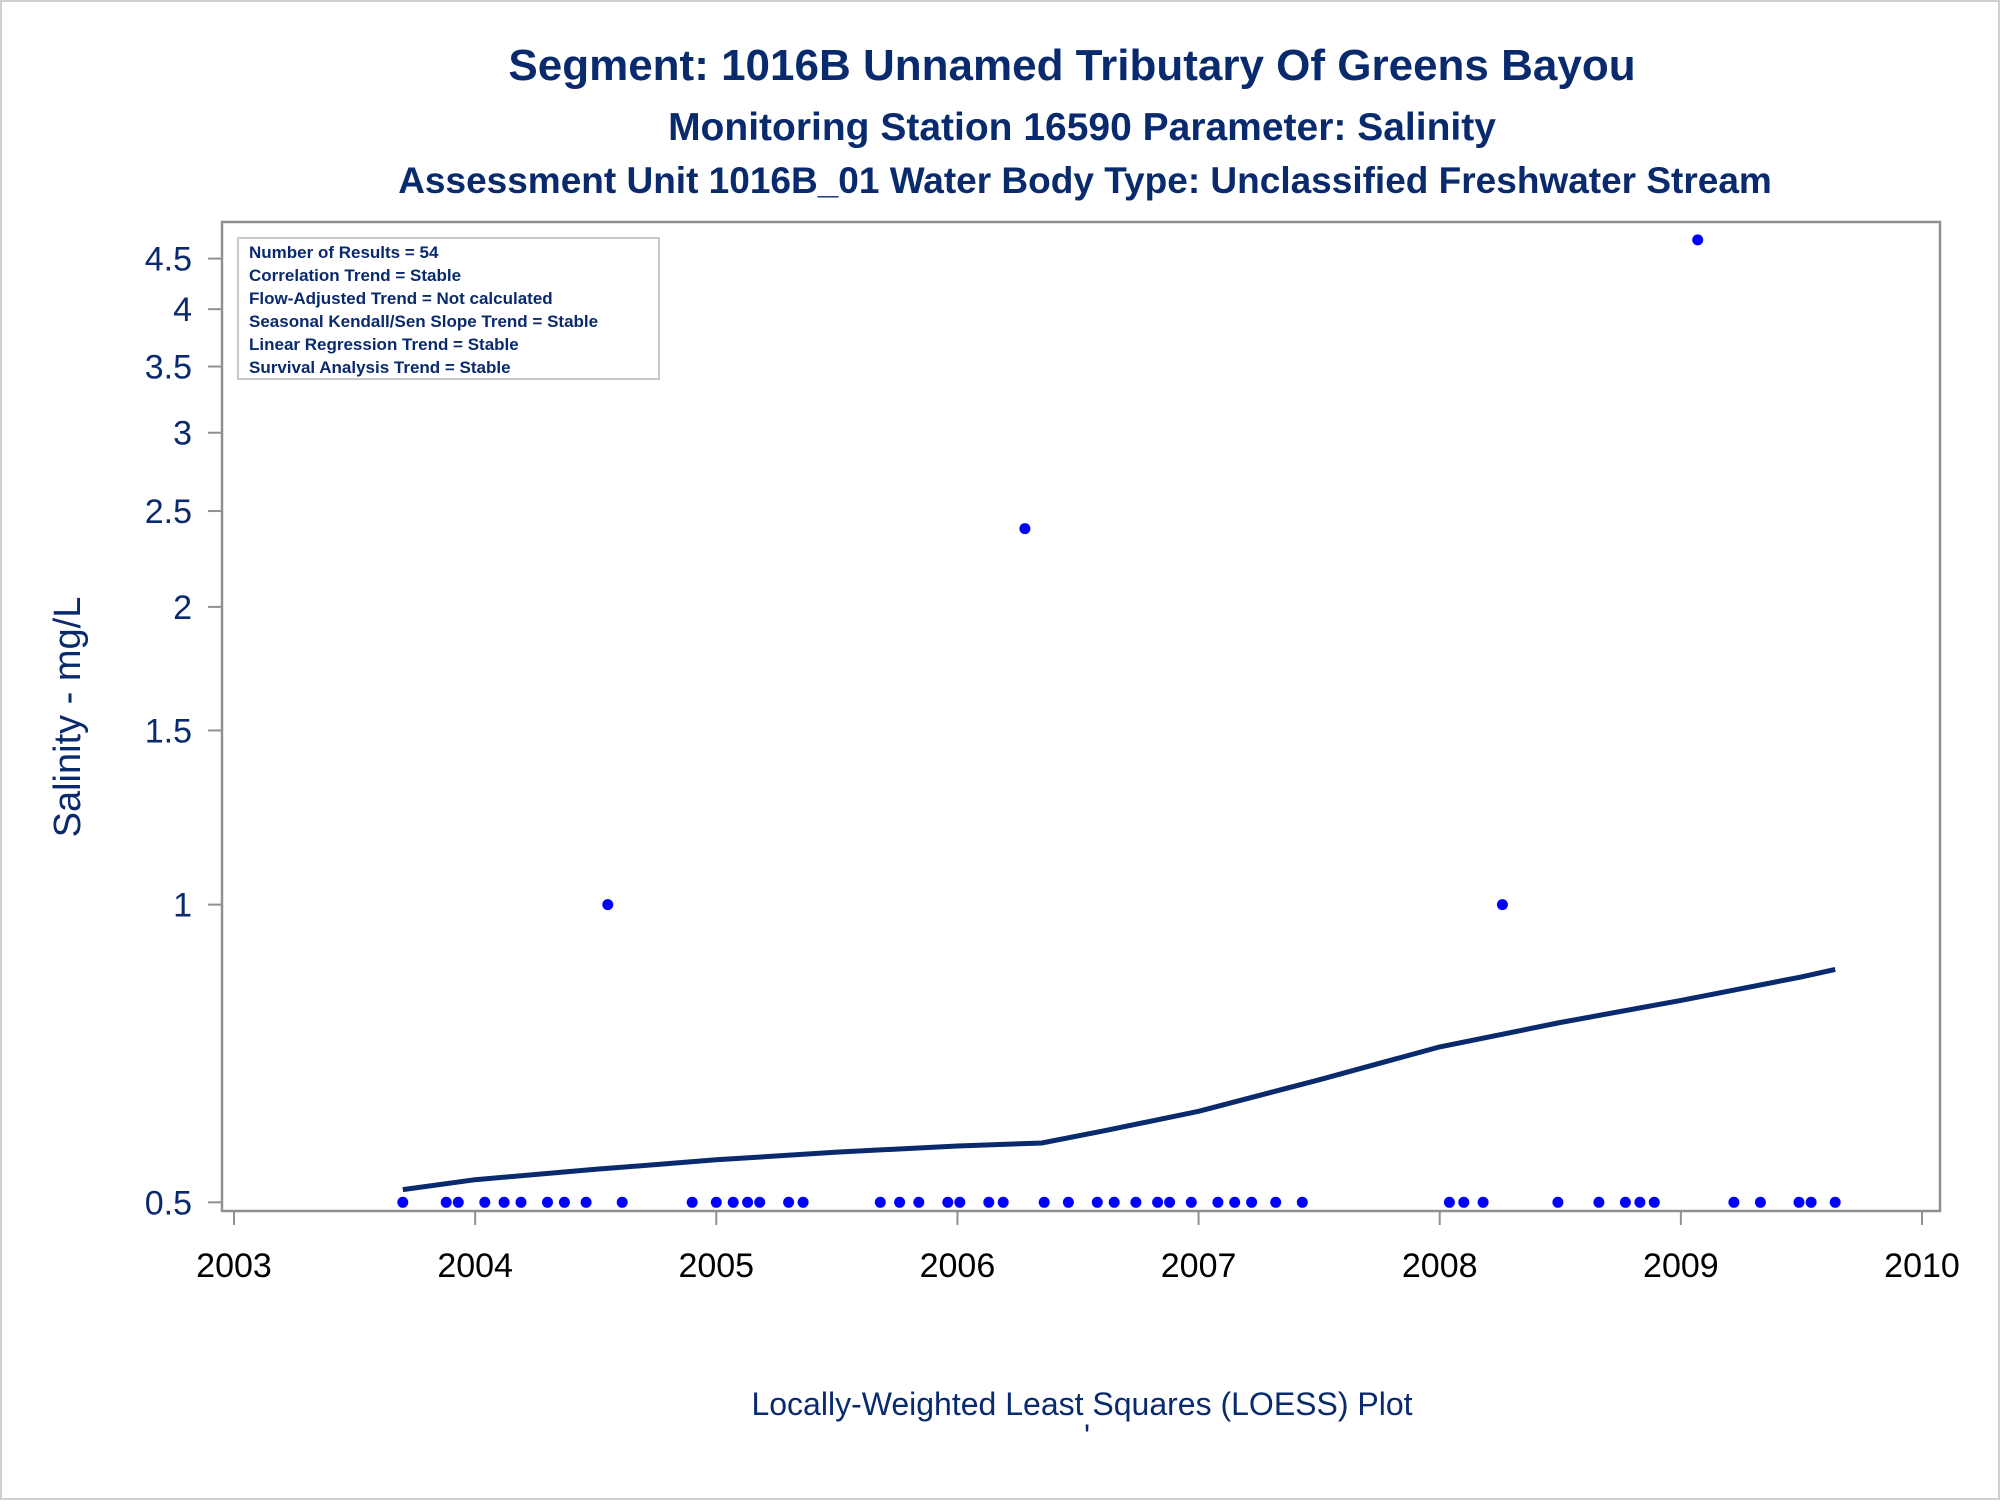 The image size is (2000, 1507). Describe the element at coordinates (1087, 1436) in the screenshot. I see `footnote-mark: '` at that location.